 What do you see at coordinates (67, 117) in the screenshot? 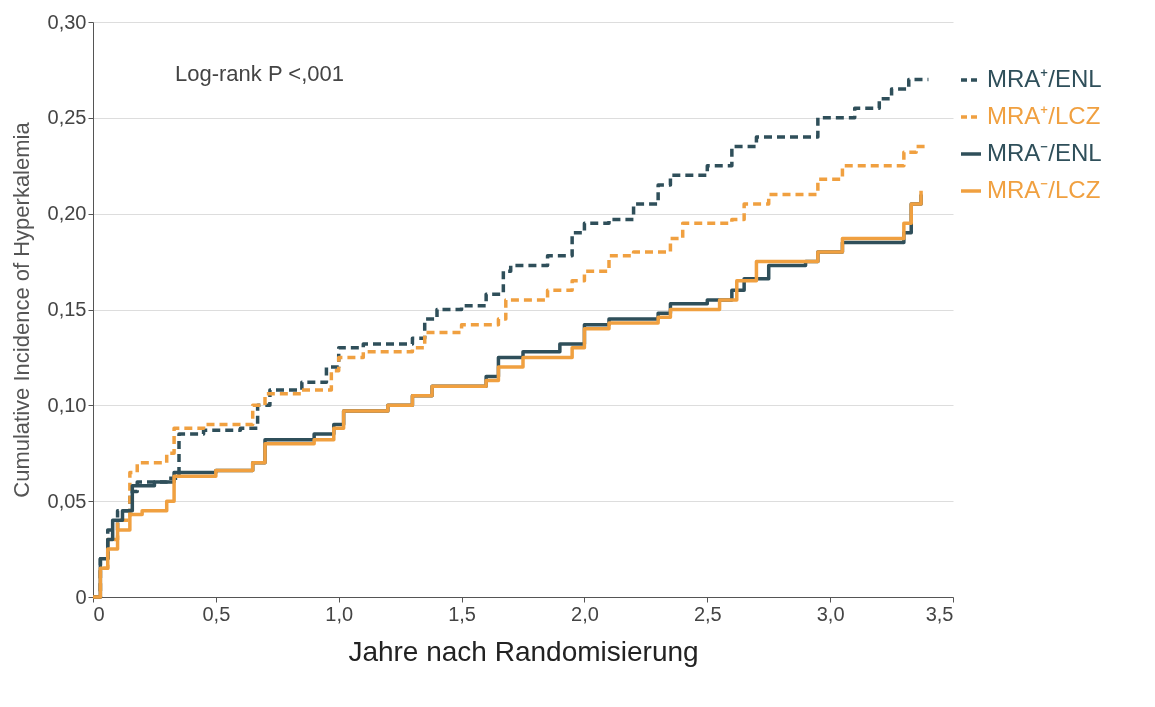
I see `y-tick-label: 0,25` at bounding box center [67, 117].